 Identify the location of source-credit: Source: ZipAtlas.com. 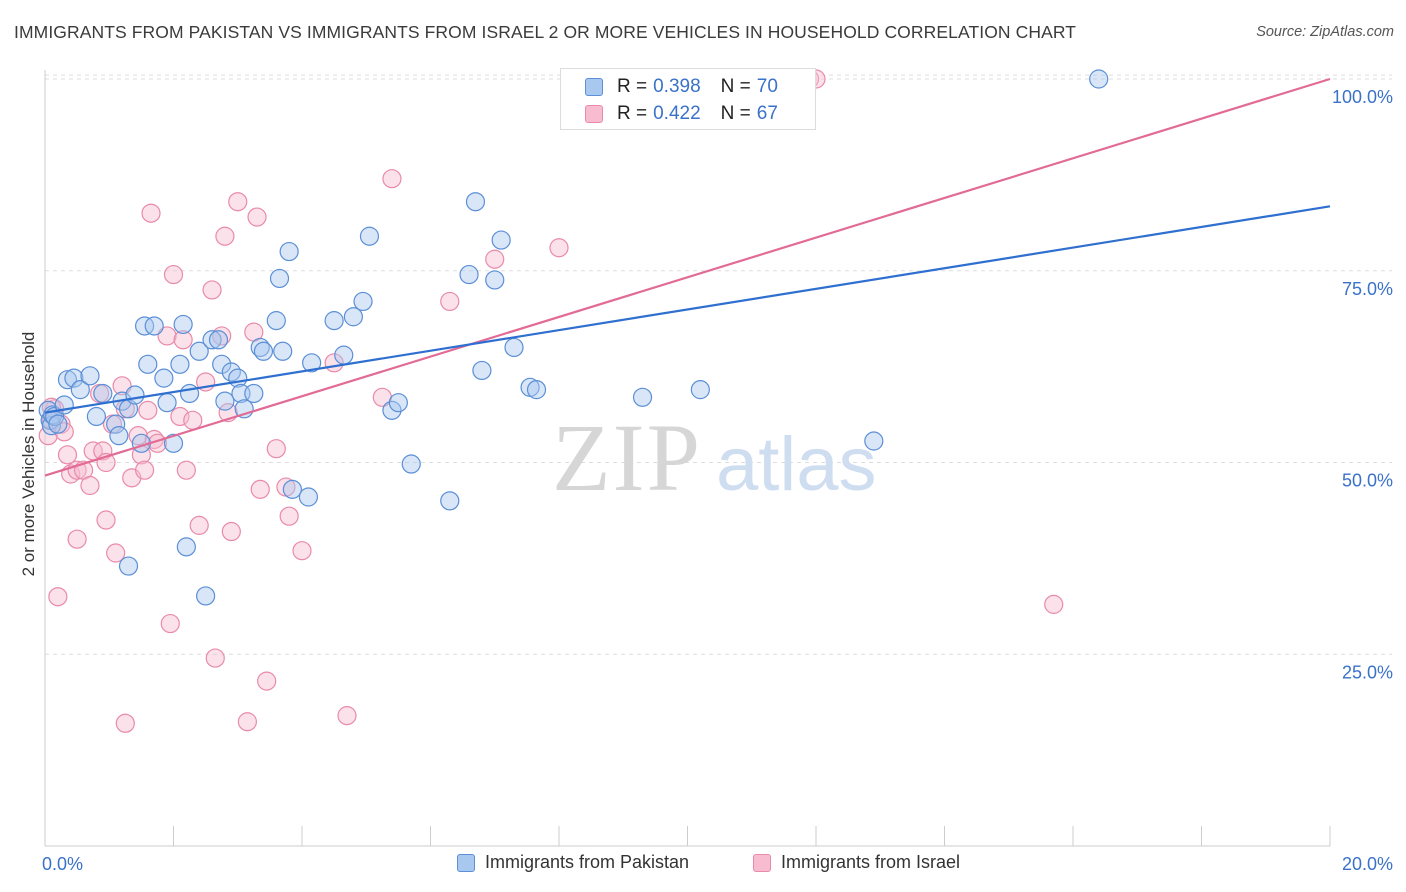
(1325, 32).